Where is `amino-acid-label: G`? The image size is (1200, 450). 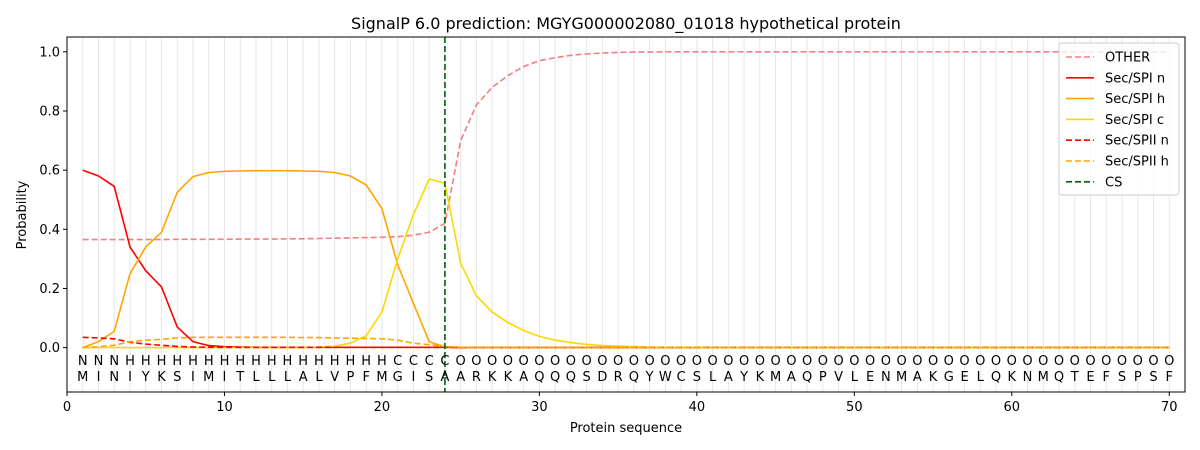 amino-acid-label: G is located at coordinates (949, 377).